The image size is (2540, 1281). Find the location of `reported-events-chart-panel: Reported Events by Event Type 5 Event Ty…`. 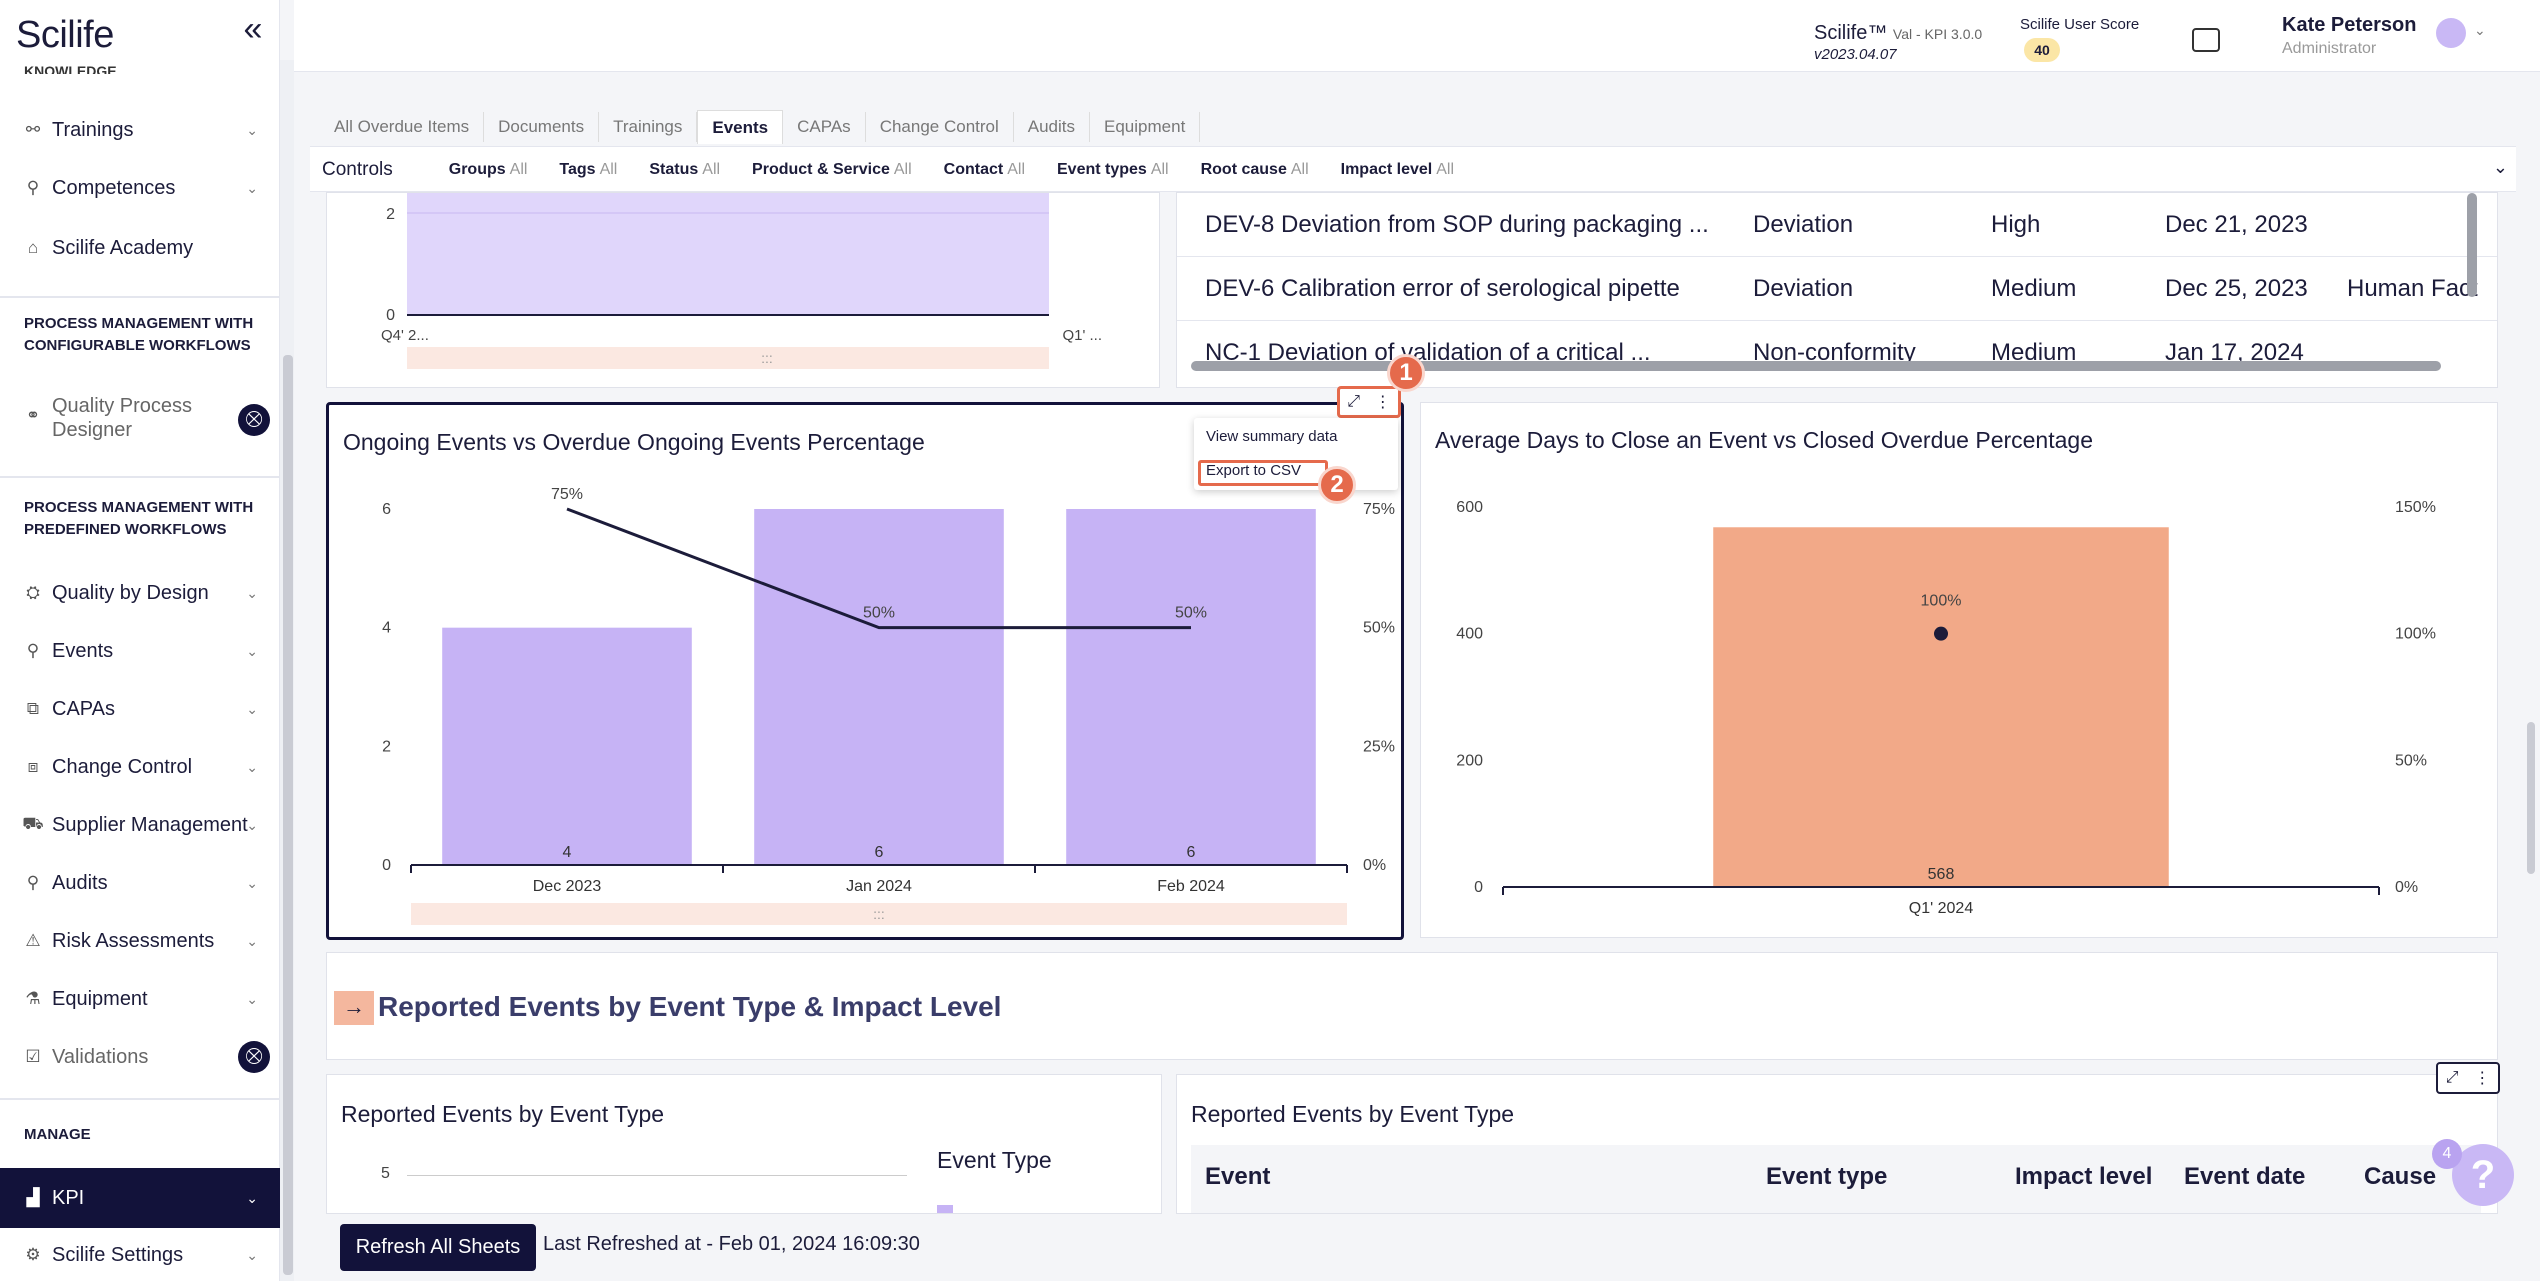

reported-events-chart-panel: Reported Events by Event Type 5 Event Ty… is located at coordinates (744, 1144).